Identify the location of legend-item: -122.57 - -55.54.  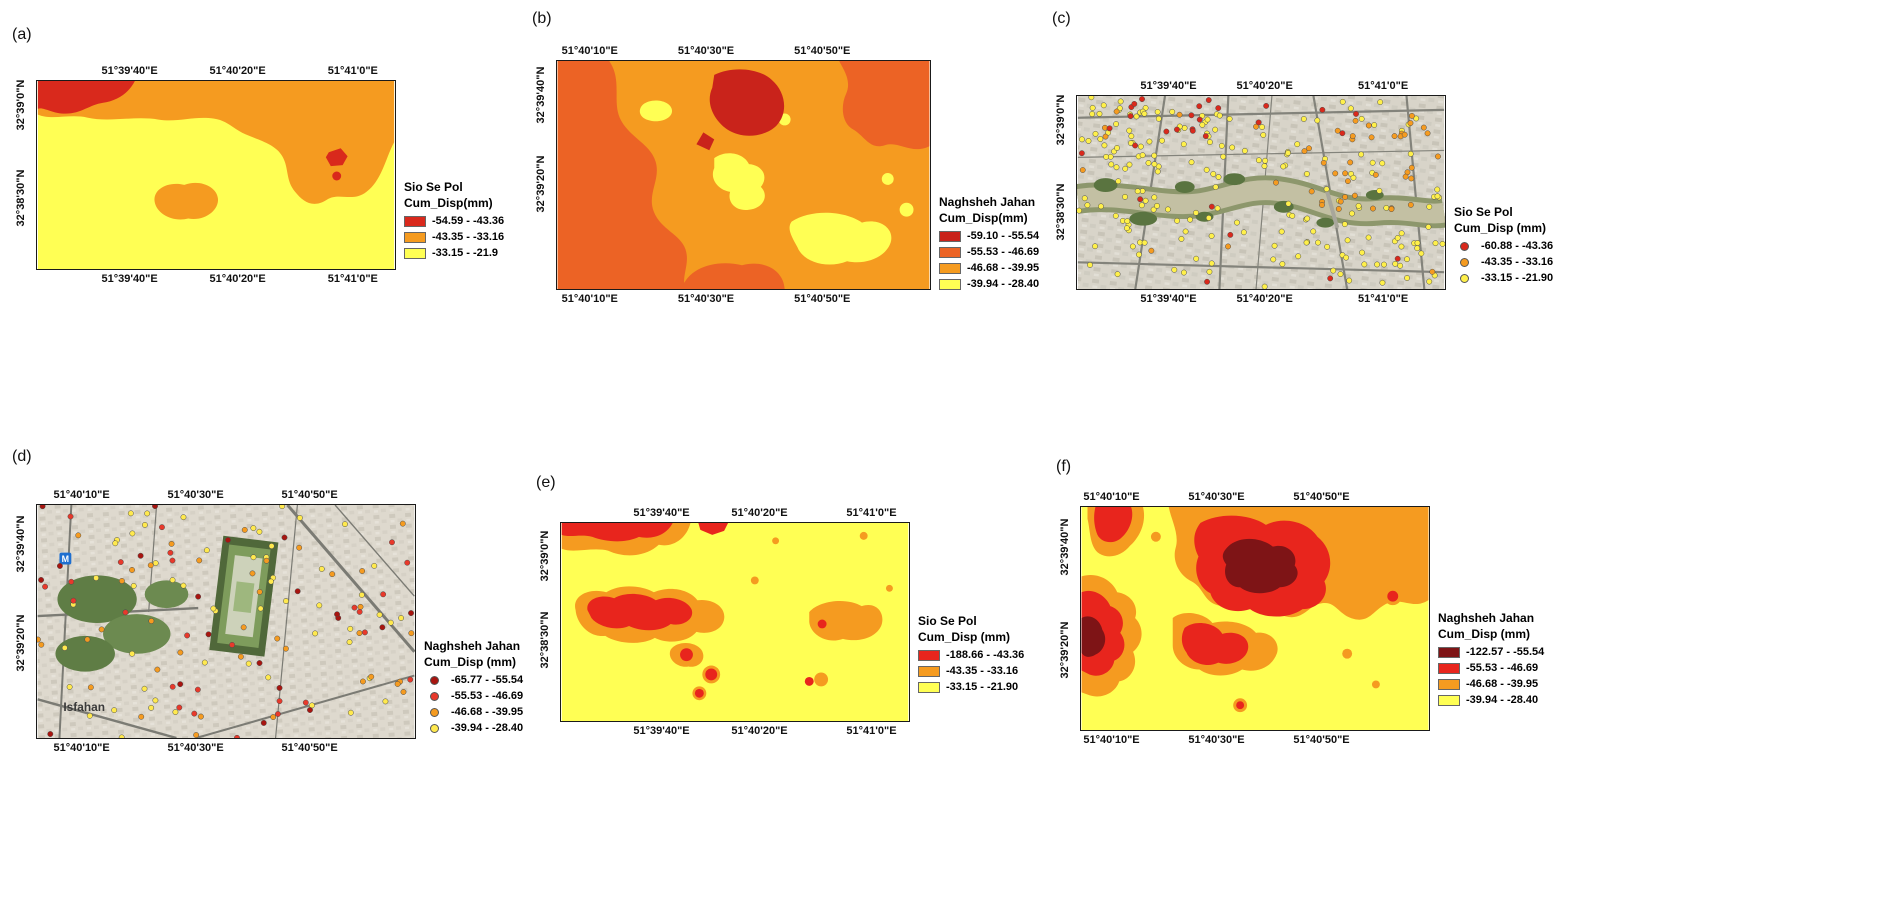
(1491, 652).